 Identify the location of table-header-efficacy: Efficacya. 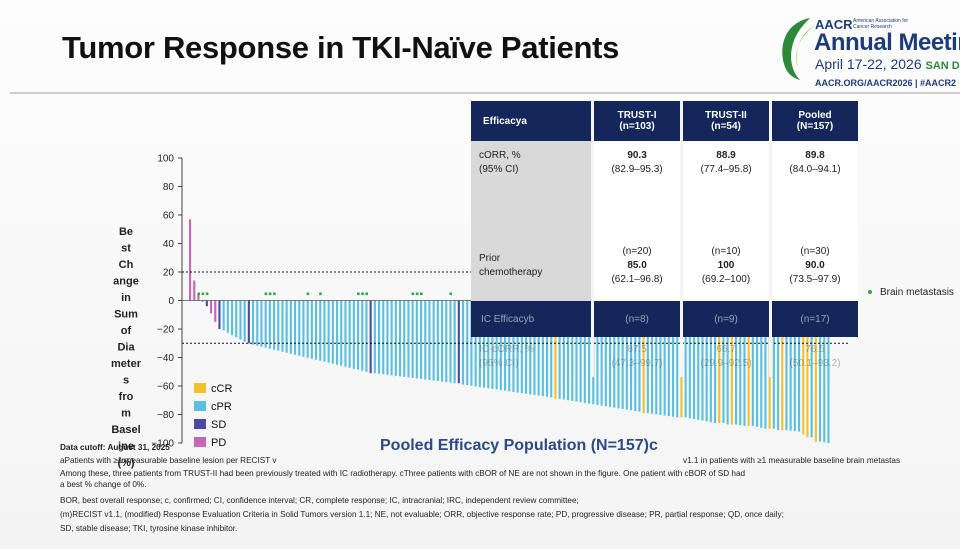
(532, 121).